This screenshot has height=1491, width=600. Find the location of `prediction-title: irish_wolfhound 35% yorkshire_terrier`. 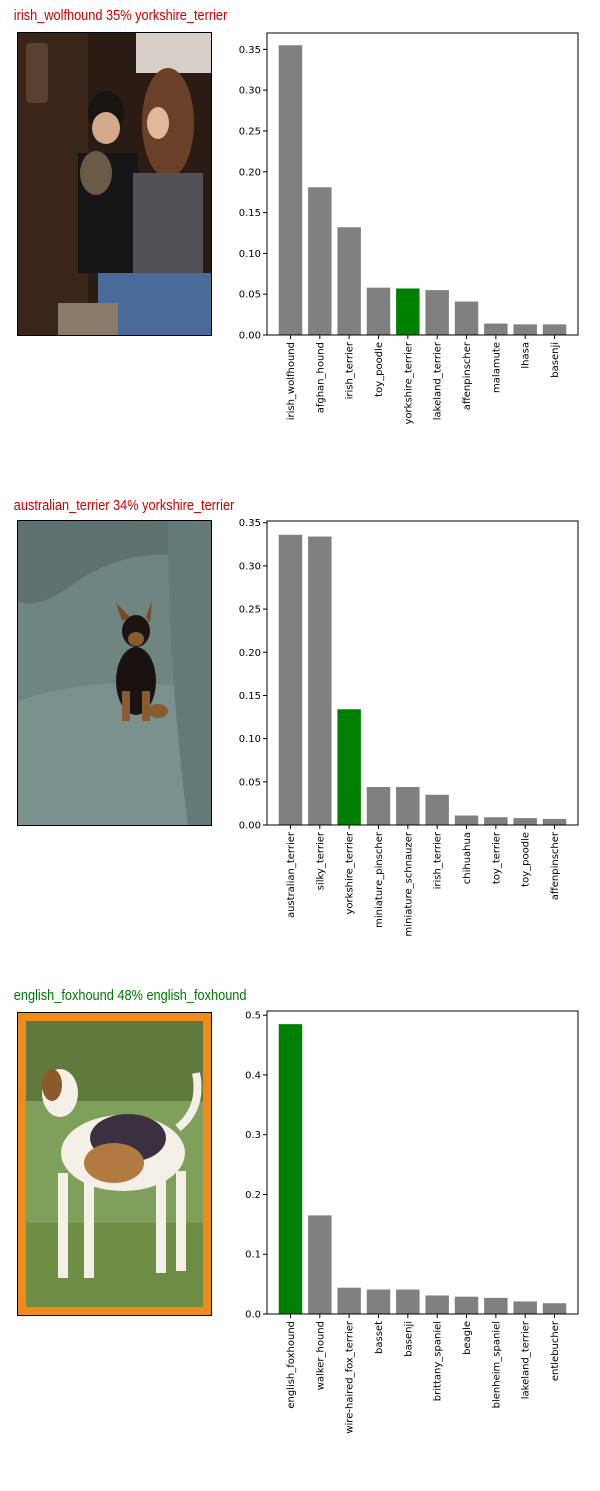

prediction-title: irish_wolfhound 35% yorkshire_terrier is located at coordinates (120, 16).